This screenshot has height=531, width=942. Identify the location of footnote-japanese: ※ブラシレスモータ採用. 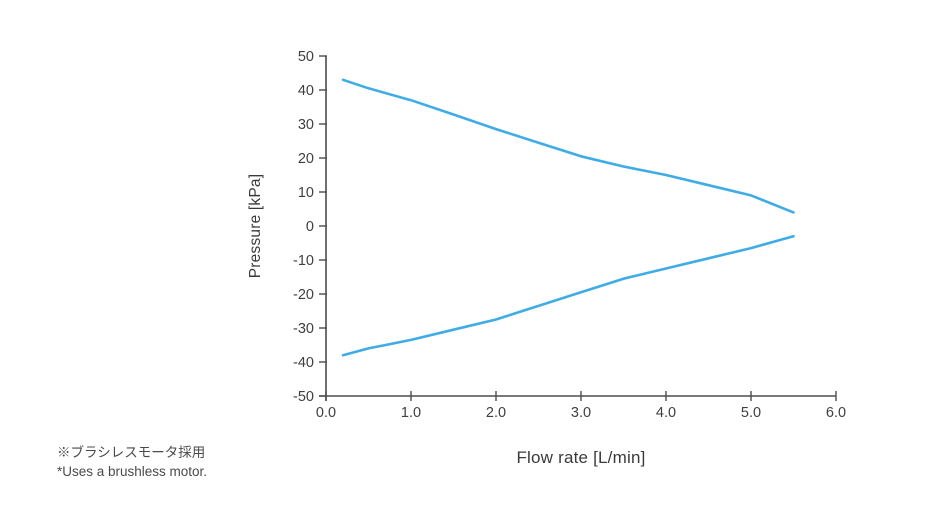
(131, 452).